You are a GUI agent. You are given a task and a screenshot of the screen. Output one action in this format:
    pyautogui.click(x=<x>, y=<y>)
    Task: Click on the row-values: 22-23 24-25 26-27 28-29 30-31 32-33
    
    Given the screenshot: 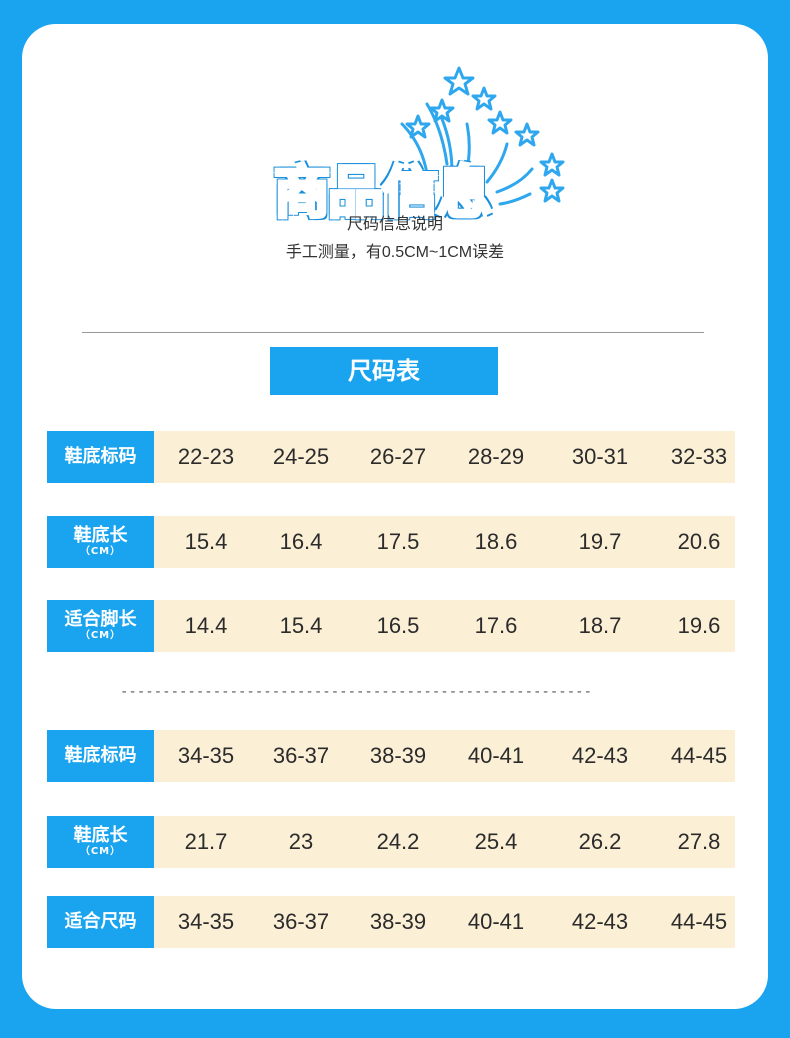 What is the action you would take?
    pyautogui.click(x=444, y=457)
    